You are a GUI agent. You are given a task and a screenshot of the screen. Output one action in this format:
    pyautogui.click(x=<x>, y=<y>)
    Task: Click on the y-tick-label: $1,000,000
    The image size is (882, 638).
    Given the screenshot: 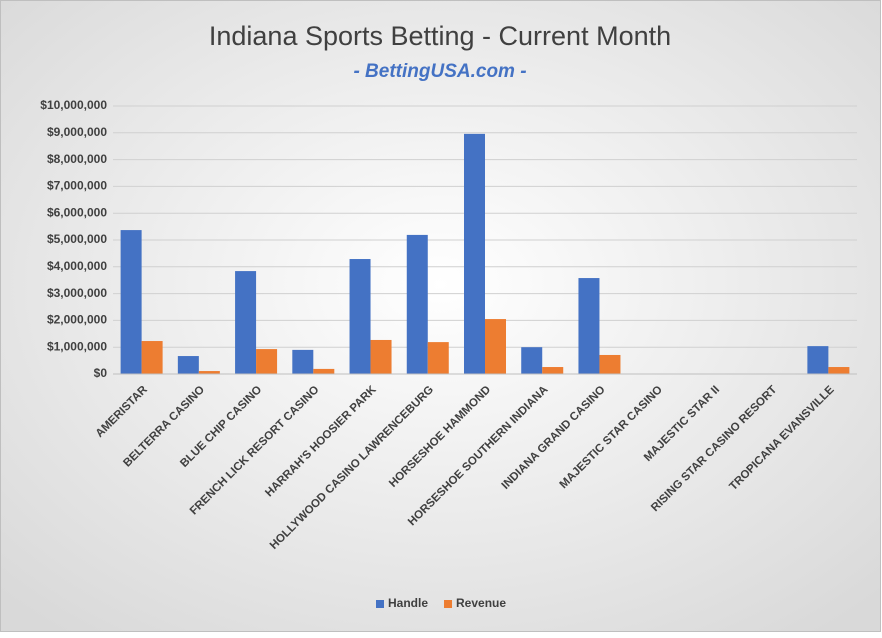 What is the action you would take?
    pyautogui.click(x=77, y=346)
    